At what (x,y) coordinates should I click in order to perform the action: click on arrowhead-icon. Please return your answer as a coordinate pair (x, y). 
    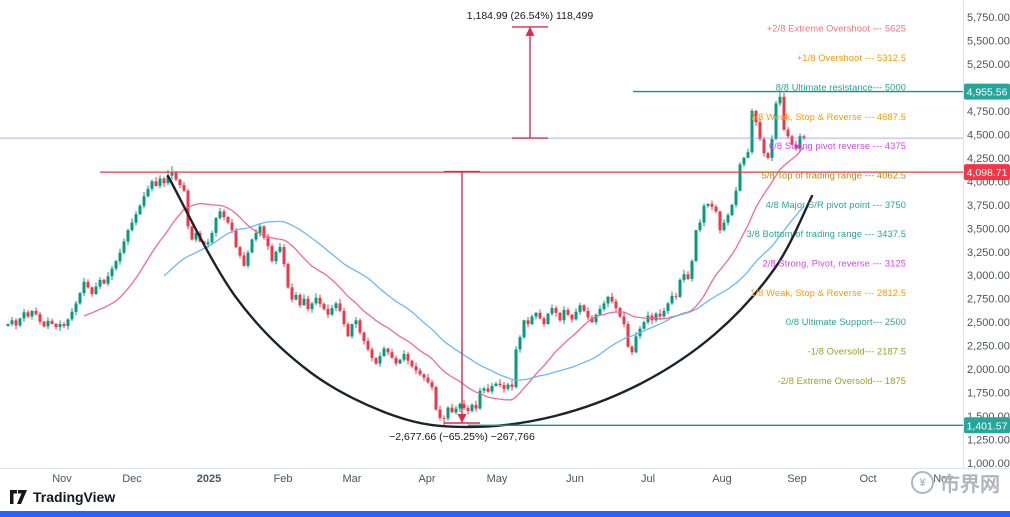
    Looking at the image, I should click on (530, 31).